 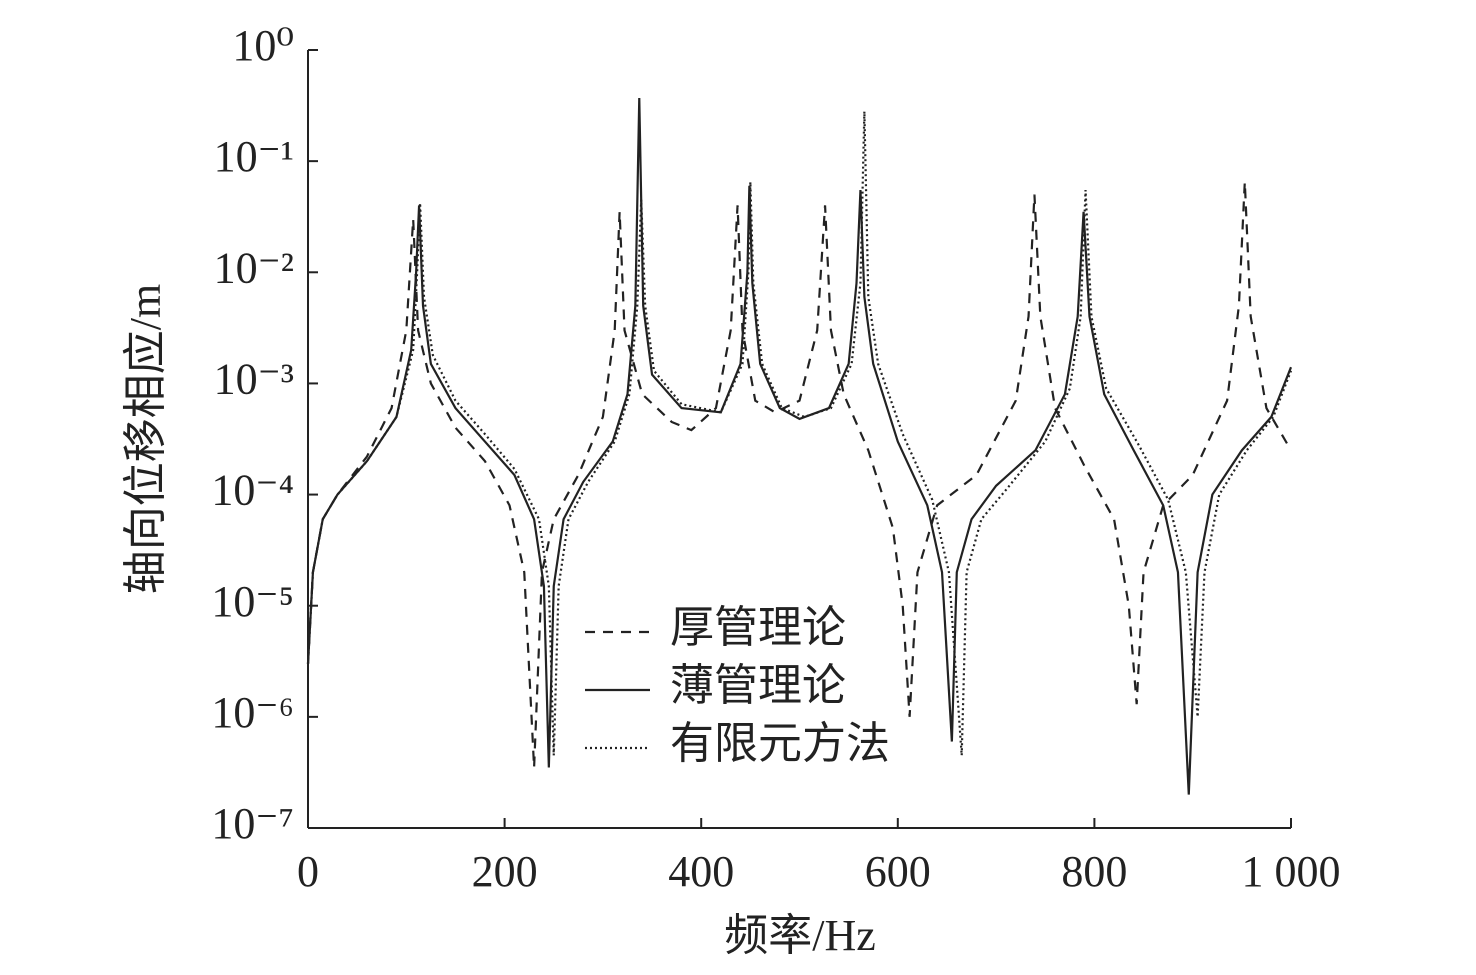 I want to click on x-tick-label: 0, so click(x=308, y=871).